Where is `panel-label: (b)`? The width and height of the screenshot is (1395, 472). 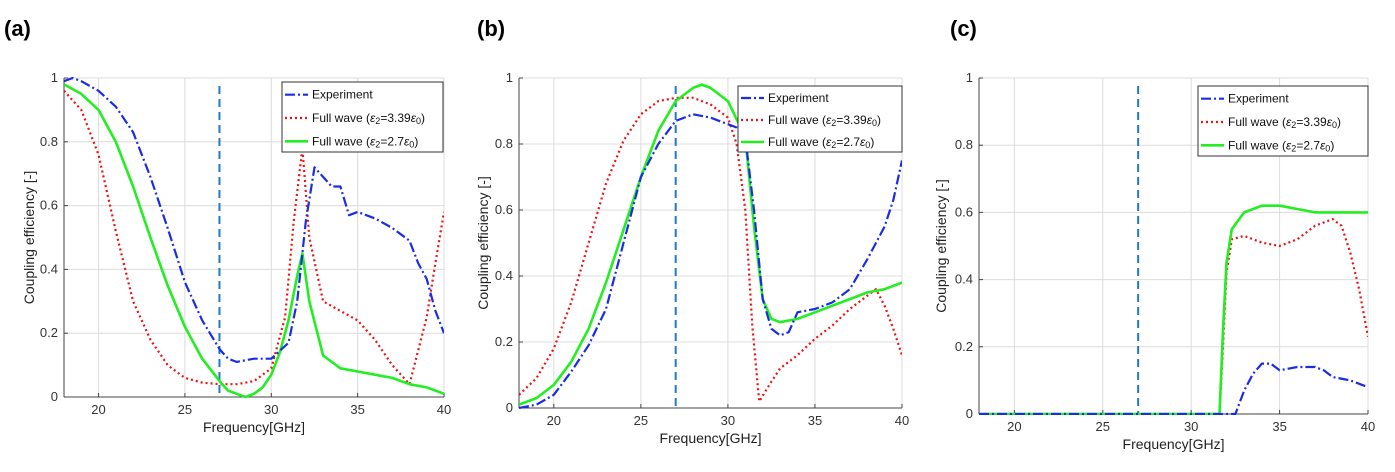 panel-label: (b) is located at coordinates (491, 28).